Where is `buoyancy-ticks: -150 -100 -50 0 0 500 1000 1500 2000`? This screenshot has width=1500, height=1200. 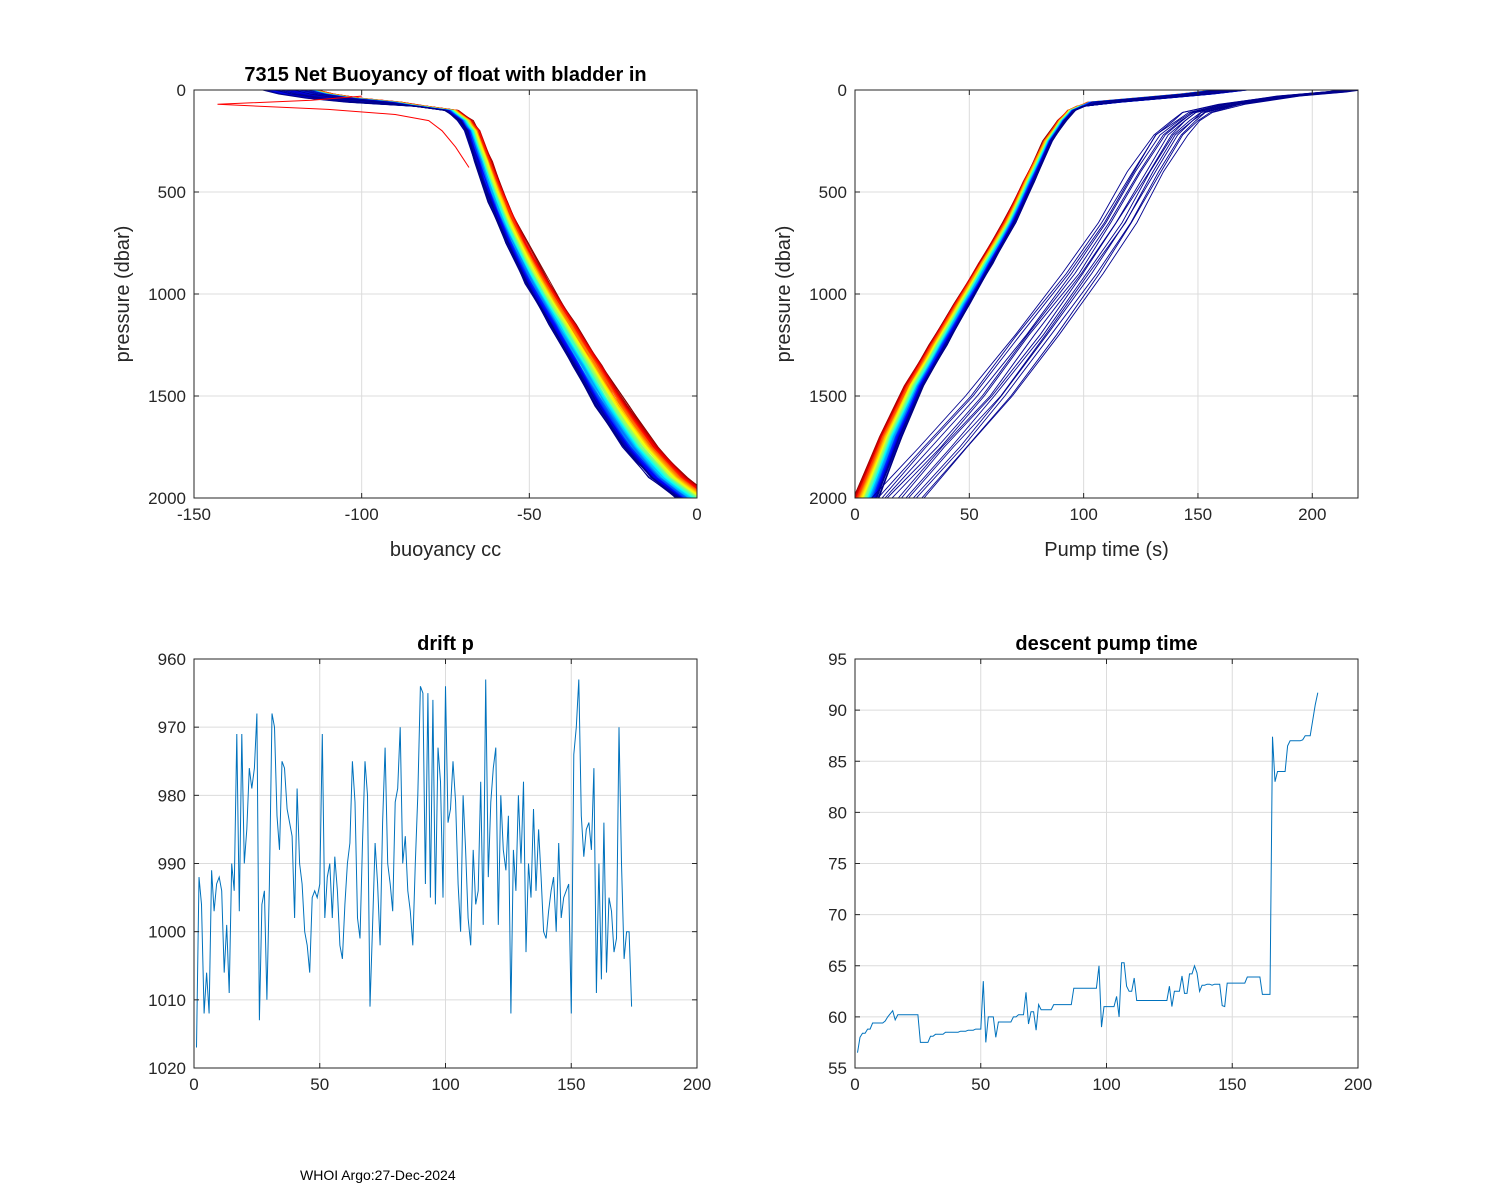
buoyancy-ticks: -150 -100 -50 0 0 500 1000 1500 2000 is located at coordinates (425, 302).